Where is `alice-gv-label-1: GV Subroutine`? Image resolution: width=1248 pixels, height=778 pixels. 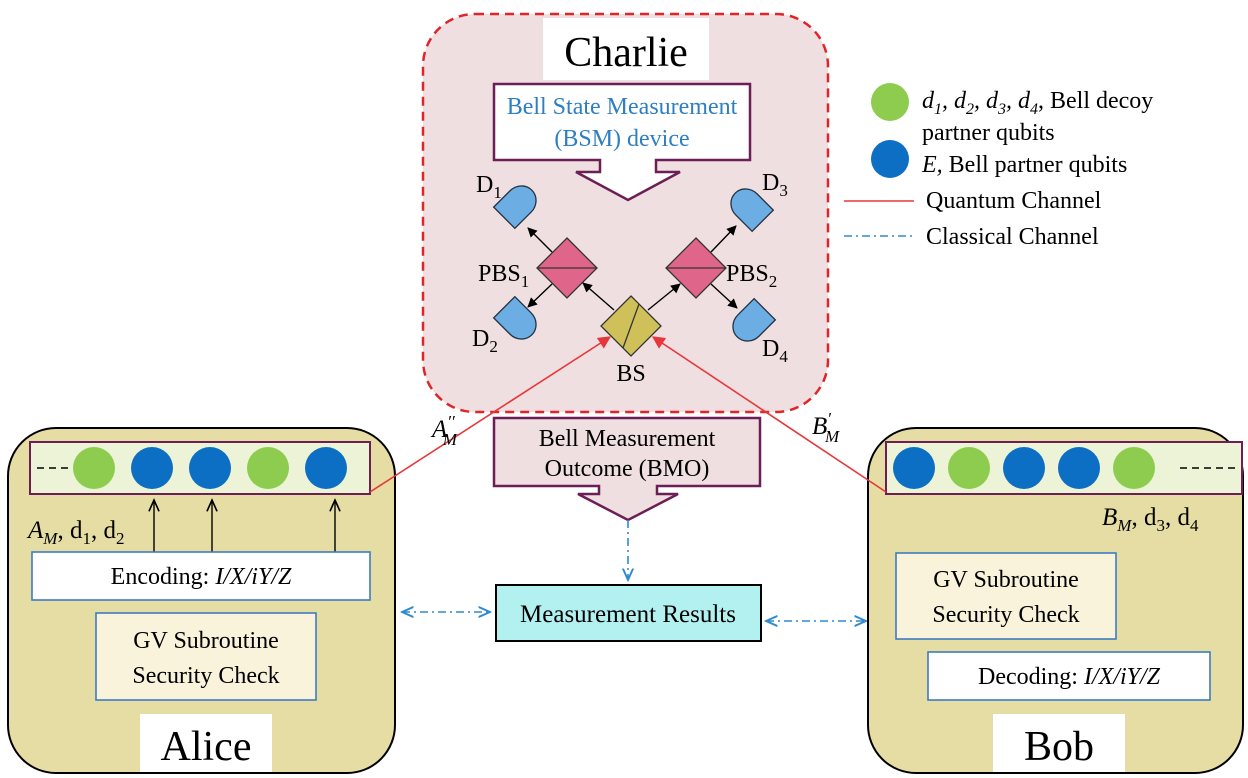 alice-gv-label-1: GV Subroutine is located at coordinates (206, 641).